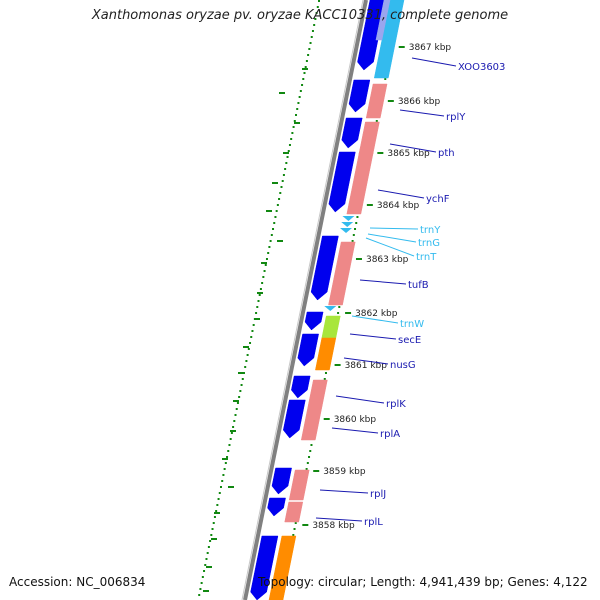  I want to click on gene-label-nusg: nusG, so click(403, 365).